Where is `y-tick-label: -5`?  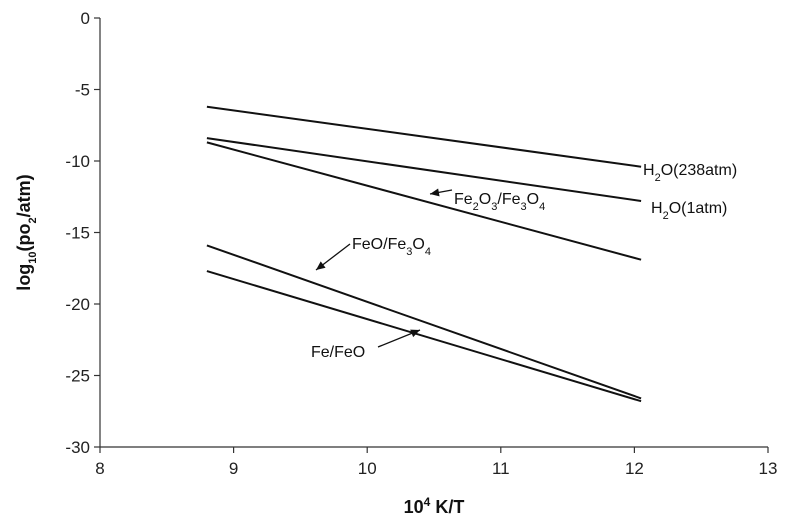 y-tick-label: -5 is located at coordinates (82, 90).